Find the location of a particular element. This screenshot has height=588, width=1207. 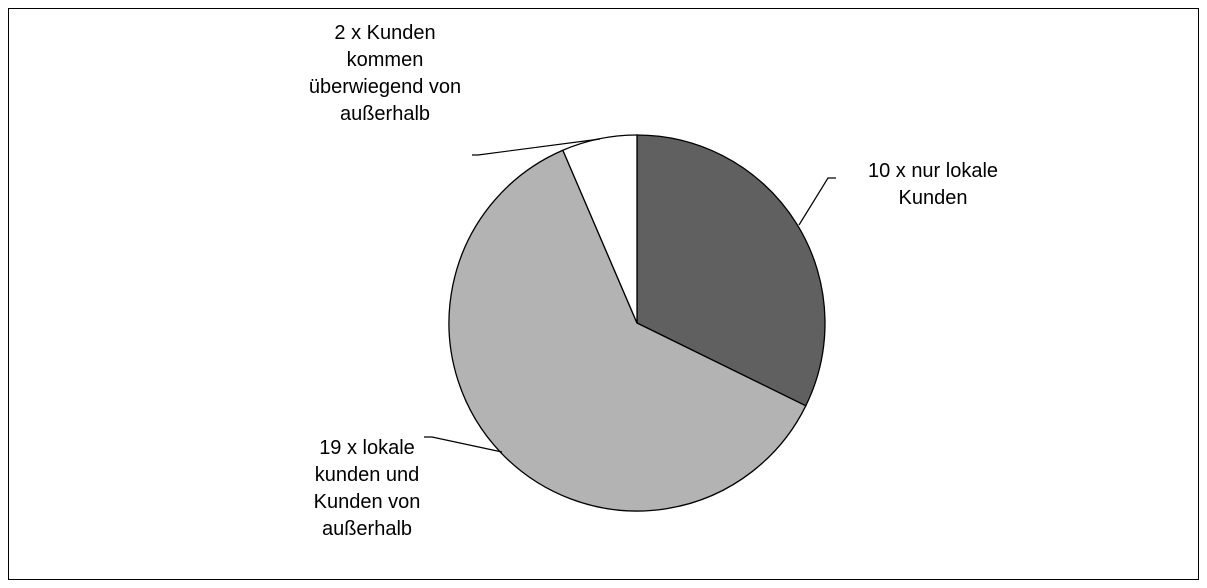

pie-slice is located at coordinates (731, 270).